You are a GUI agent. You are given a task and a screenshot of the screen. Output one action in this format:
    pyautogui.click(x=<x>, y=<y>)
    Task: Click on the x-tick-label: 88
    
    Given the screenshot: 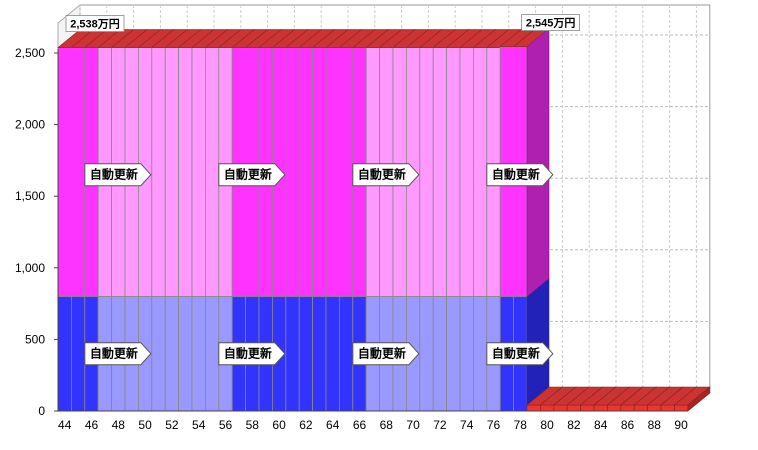 What is the action you would take?
    pyautogui.click(x=655, y=425)
    